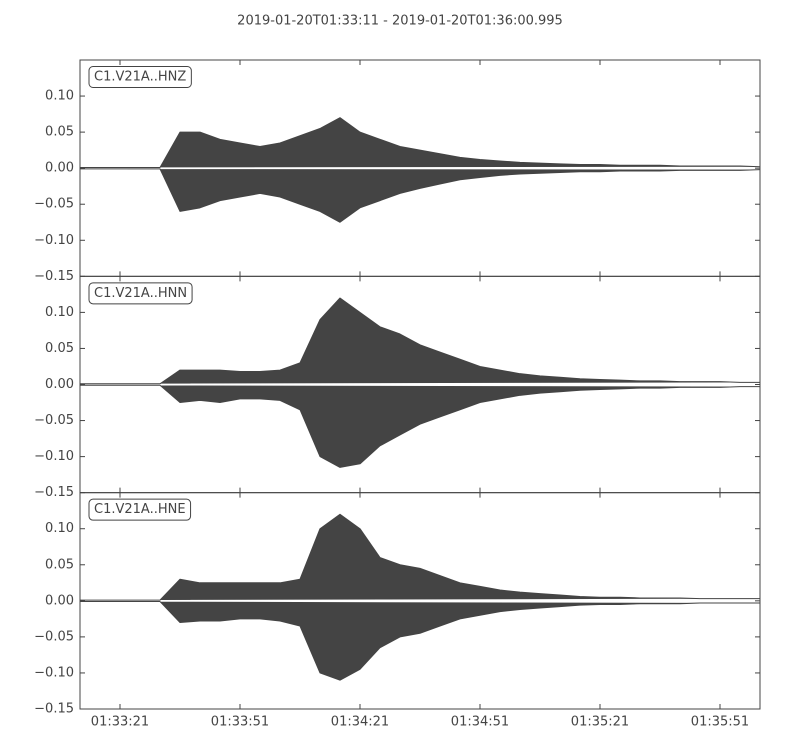 This screenshot has width=800, height=754. I want to click on trace-label: C1.V21A..HNZ, so click(140, 77).